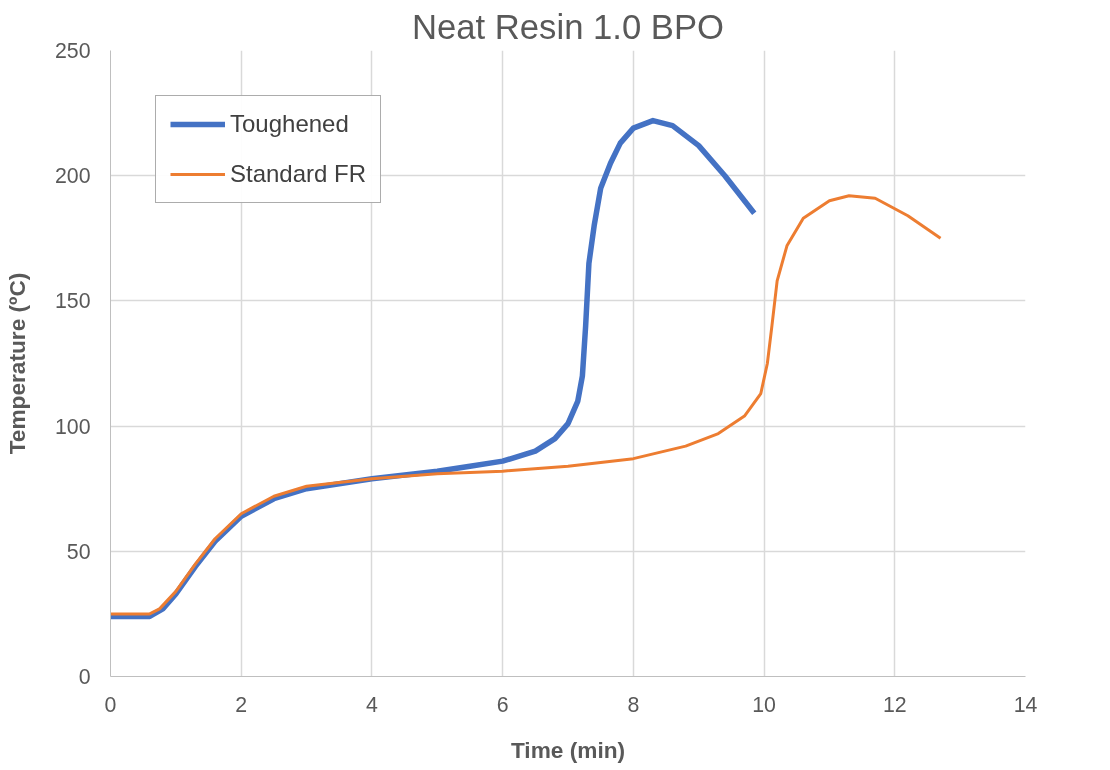 This screenshot has width=1110, height=770. I want to click on x-tick-label: 6, so click(502, 704).